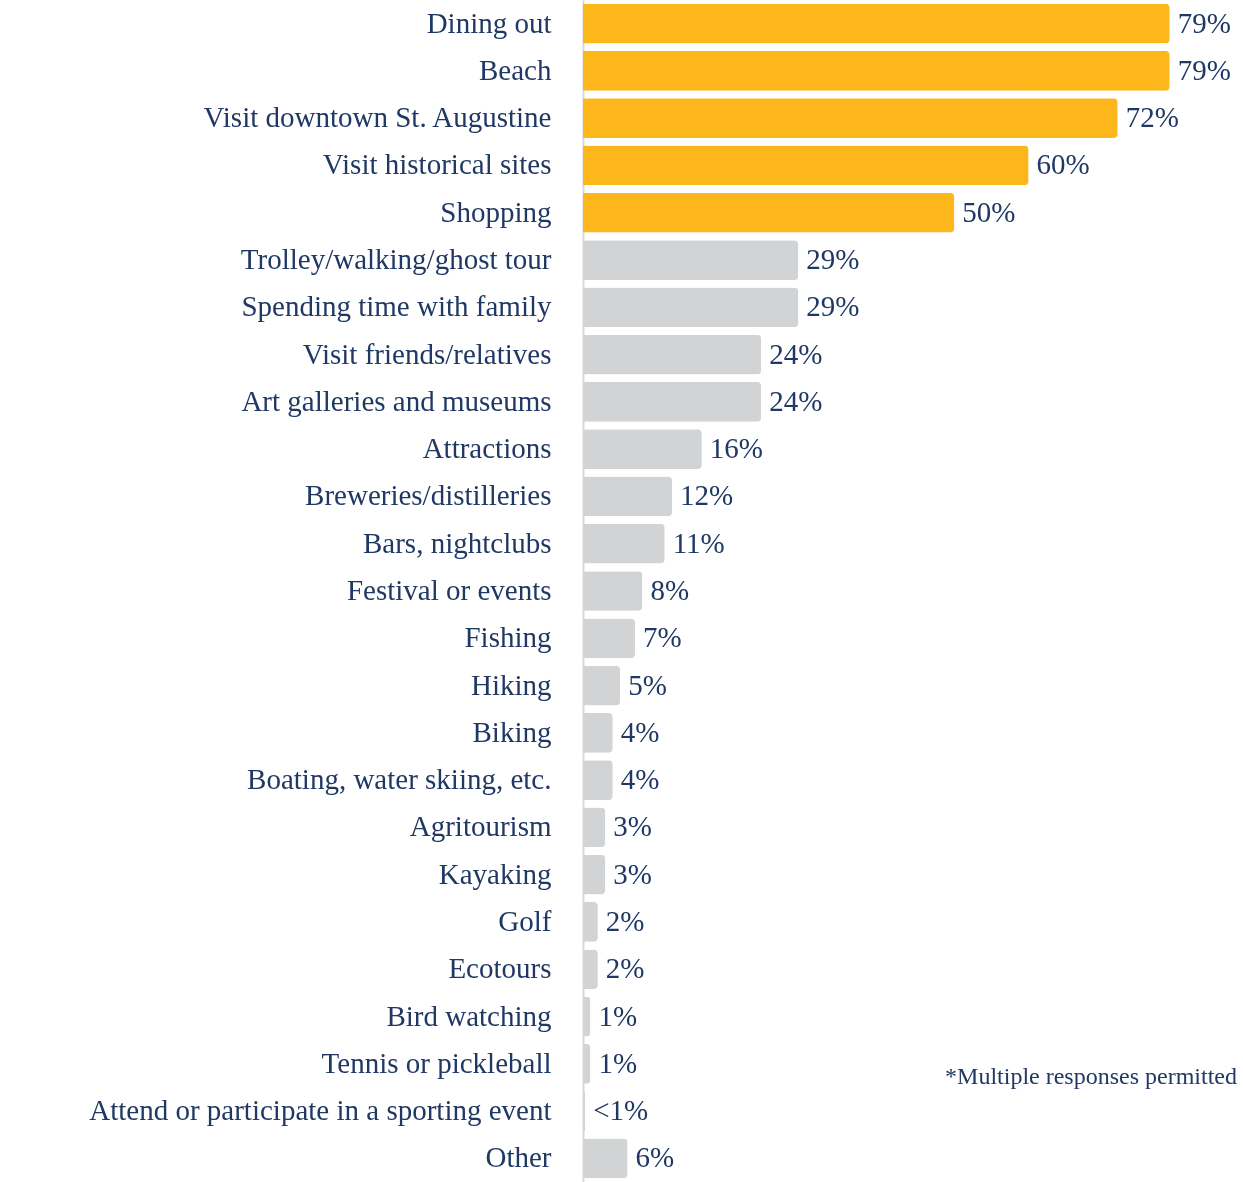 The width and height of the screenshot is (1243, 1182). What do you see at coordinates (518, 1157) in the screenshot?
I see `y-tick-label: Other` at bounding box center [518, 1157].